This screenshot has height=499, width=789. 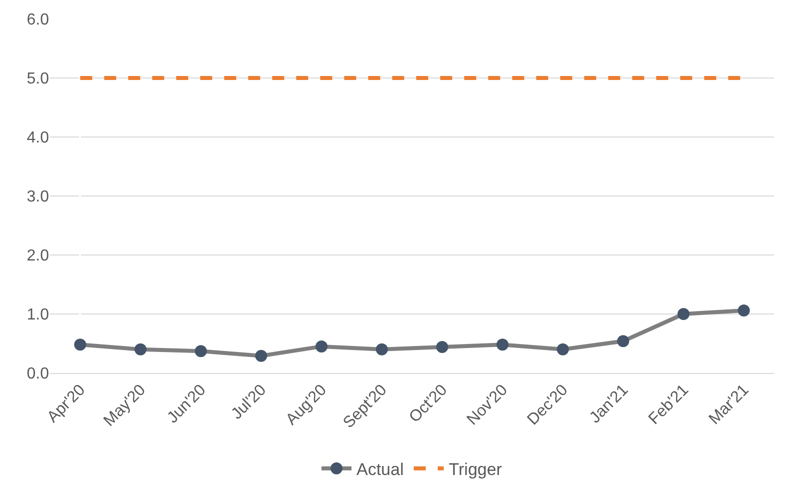 What do you see at coordinates (38, 138) in the screenshot?
I see `y-tick-label: 4.0` at bounding box center [38, 138].